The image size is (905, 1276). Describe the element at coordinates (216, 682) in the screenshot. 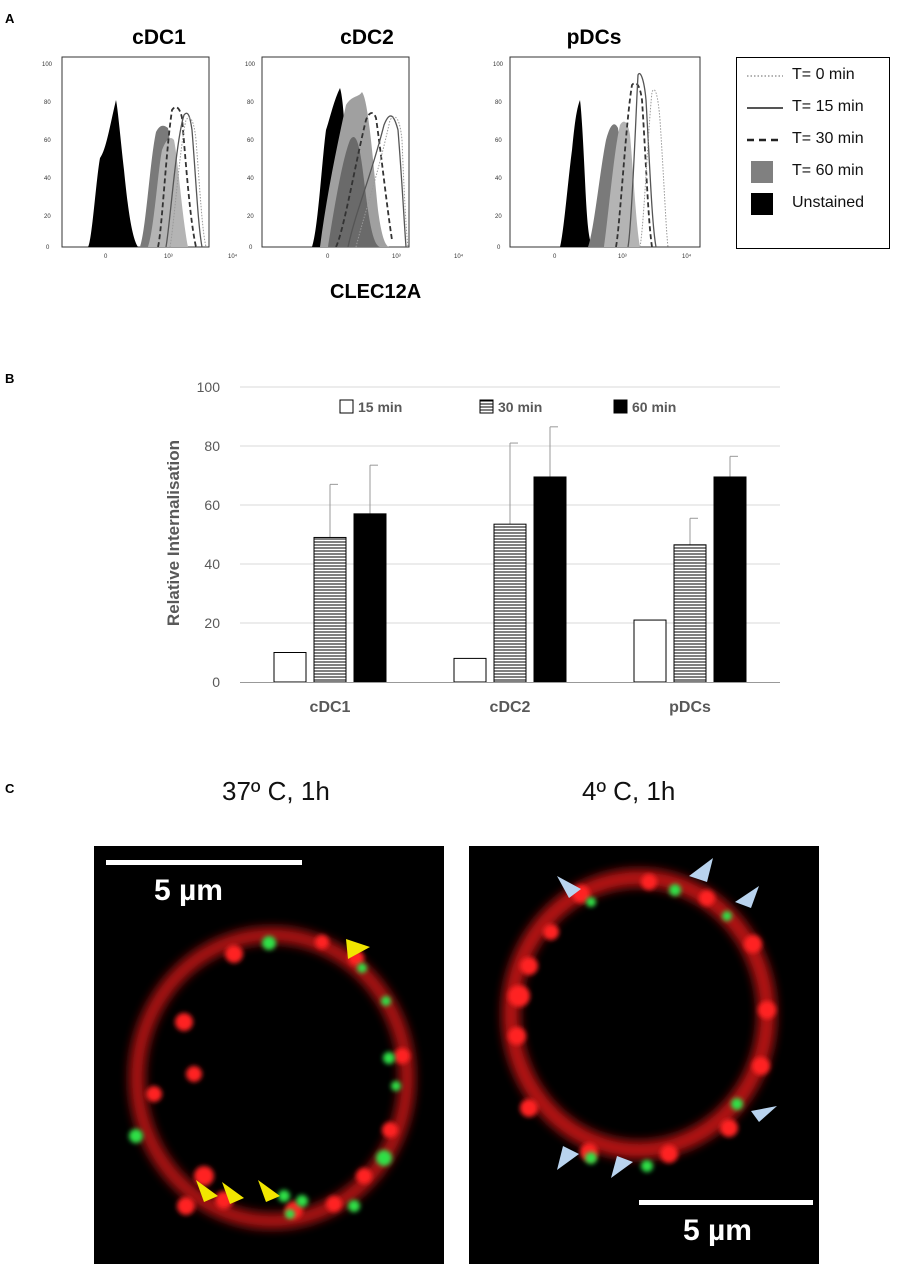

I see `y-tick-label: 0` at that location.